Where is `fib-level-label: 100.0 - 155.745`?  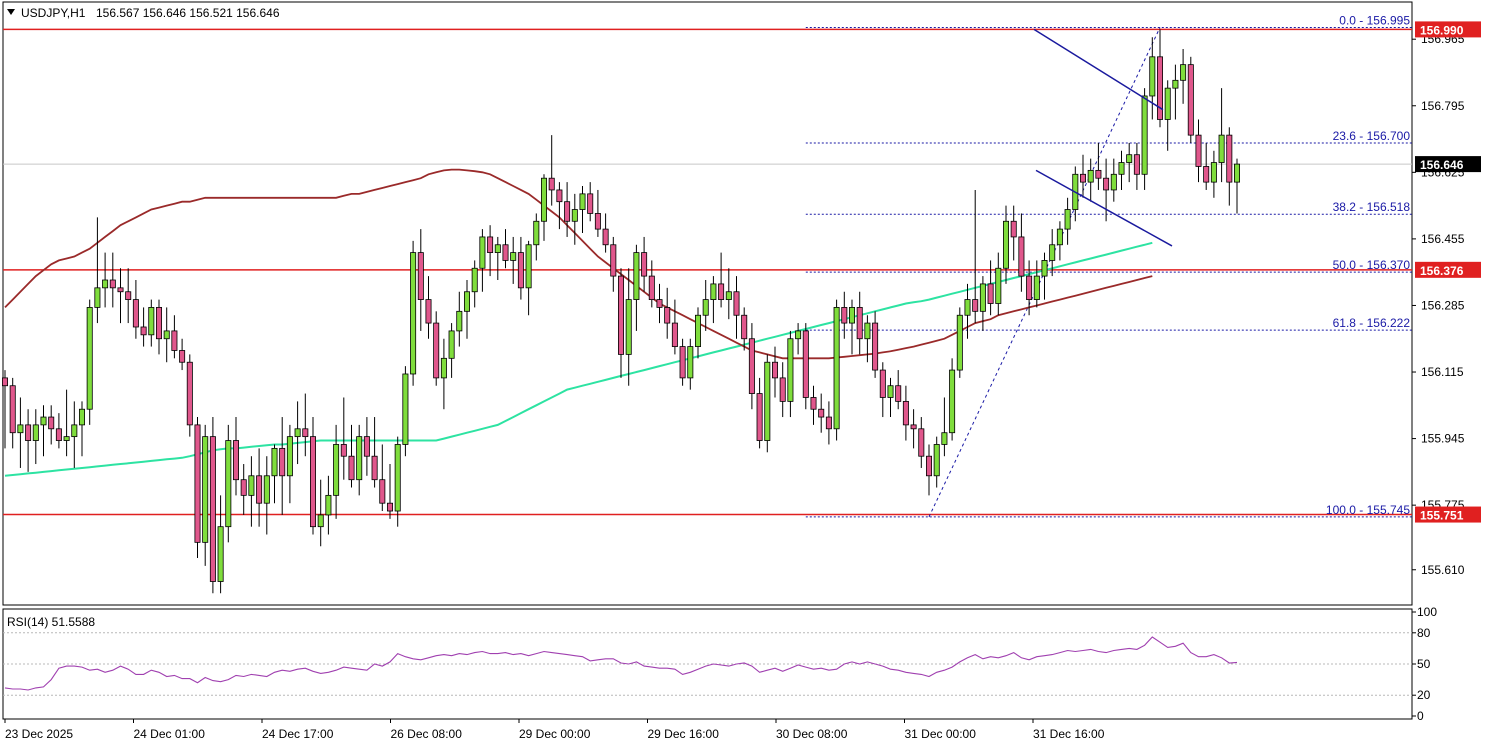 fib-level-label: 100.0 - 155.745 is located at coordinates (1368, 510).